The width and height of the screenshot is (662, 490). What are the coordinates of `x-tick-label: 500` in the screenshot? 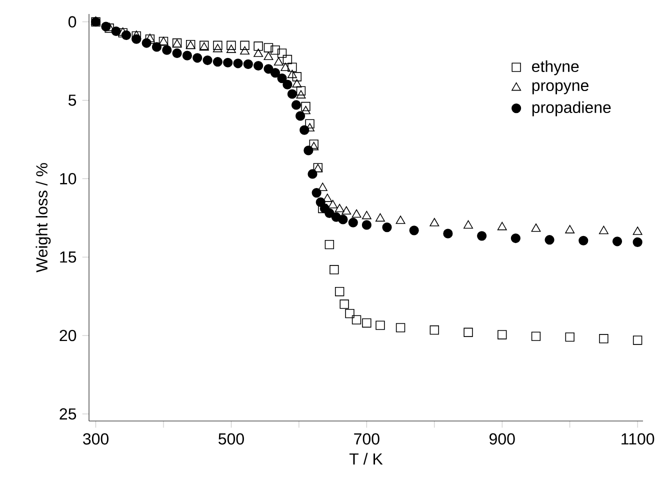 It's located at (231, 439).